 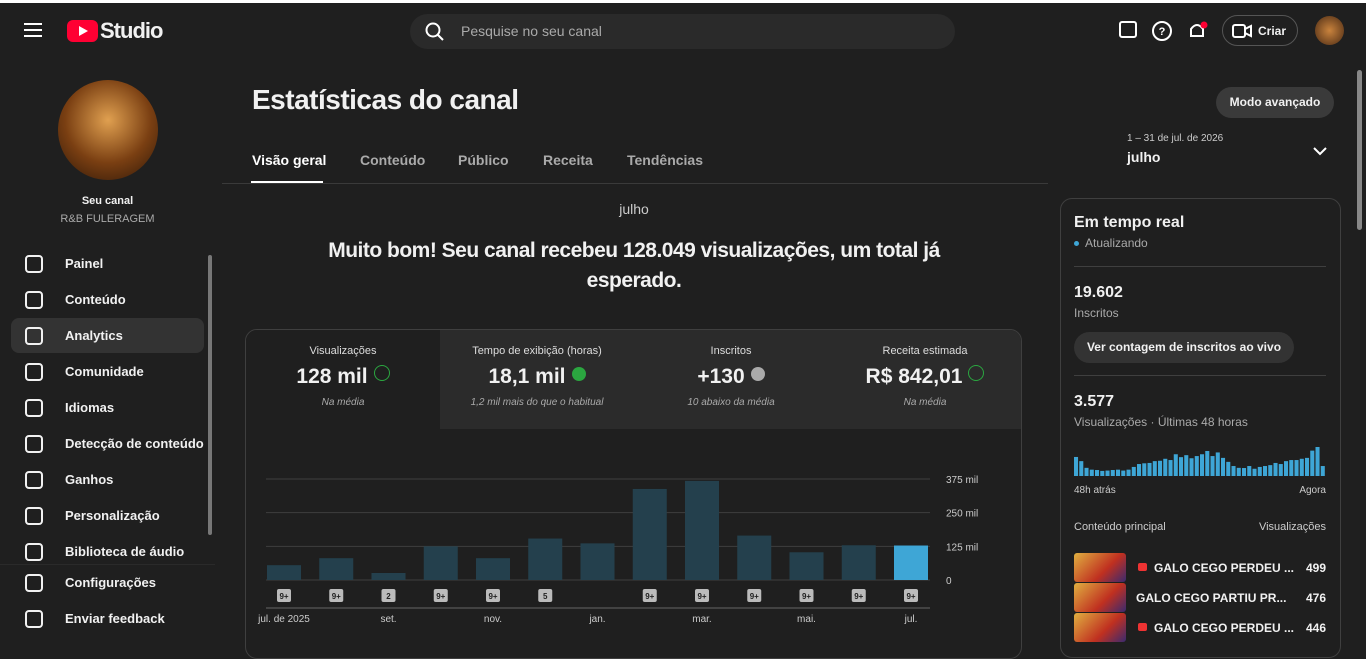 I want to click on top-edge, so click(x=683, y=1).